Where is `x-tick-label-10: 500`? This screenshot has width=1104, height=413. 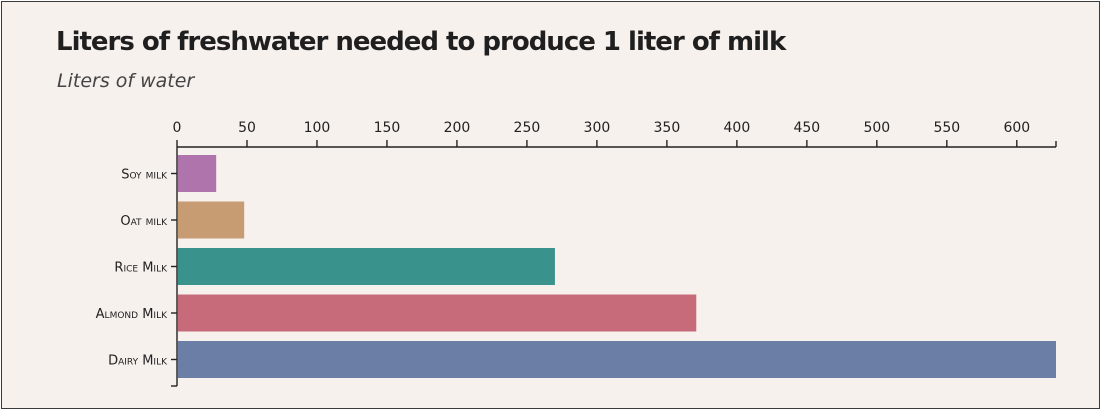
x-tick-label-10: 500 is located at coordinates (876, 128).